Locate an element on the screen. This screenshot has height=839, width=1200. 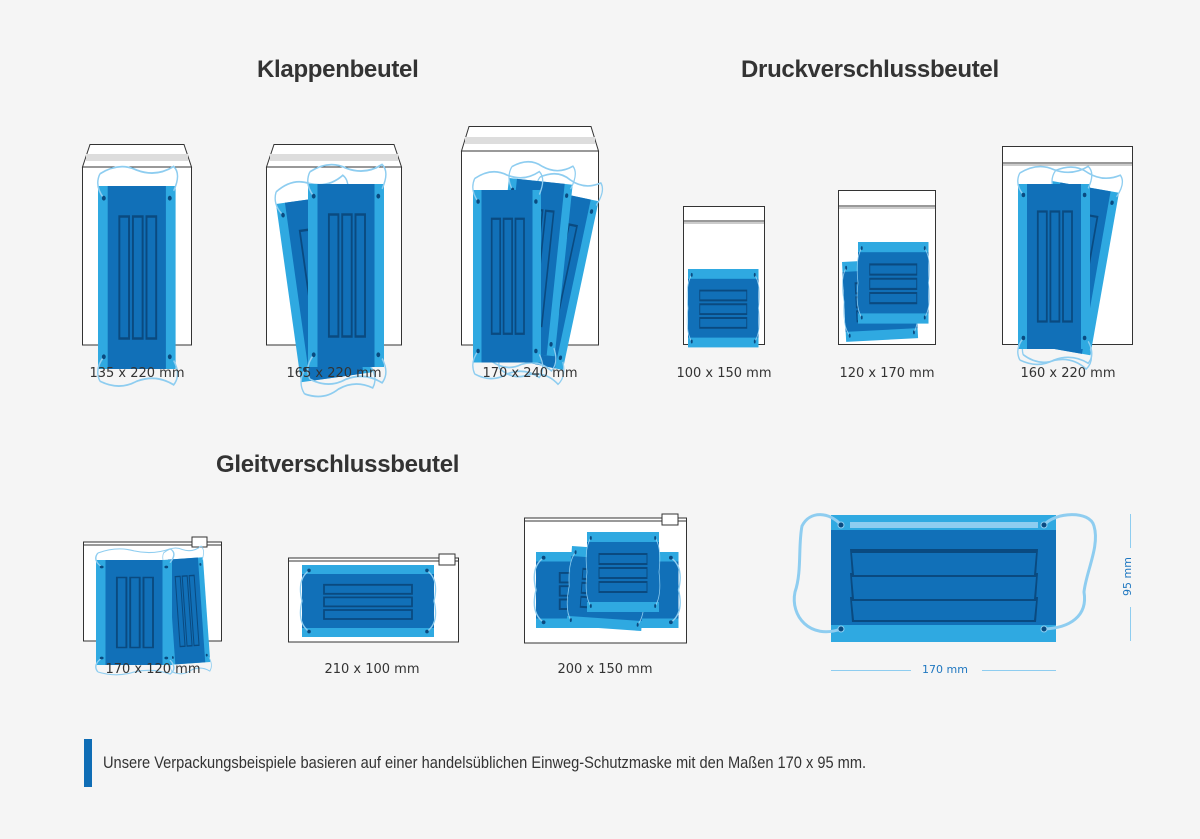
width-dimension-line-left is located at coordinates (871, 670).